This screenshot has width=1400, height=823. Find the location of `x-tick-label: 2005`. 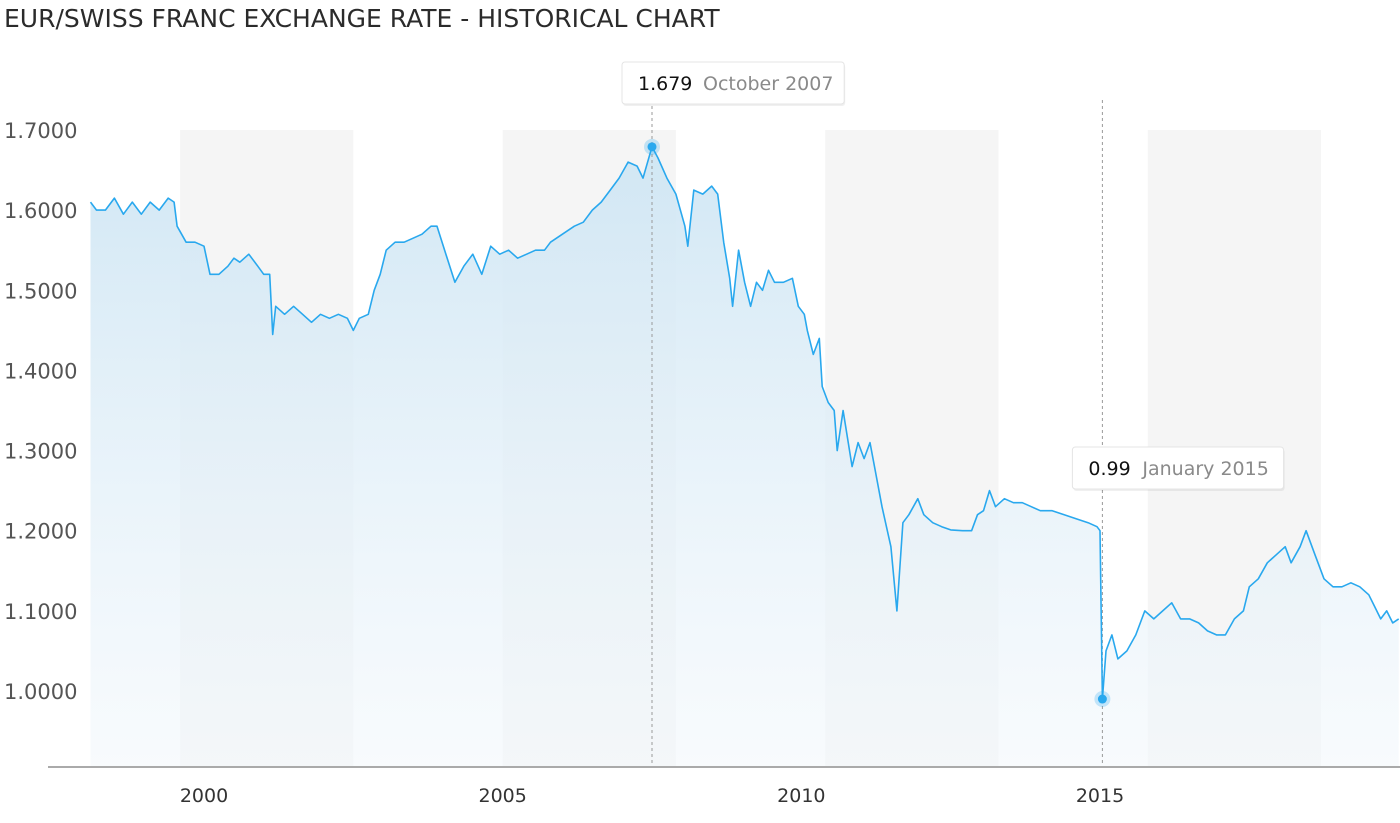

x-tick-label: 2005 is located at coordinates (502, 796).